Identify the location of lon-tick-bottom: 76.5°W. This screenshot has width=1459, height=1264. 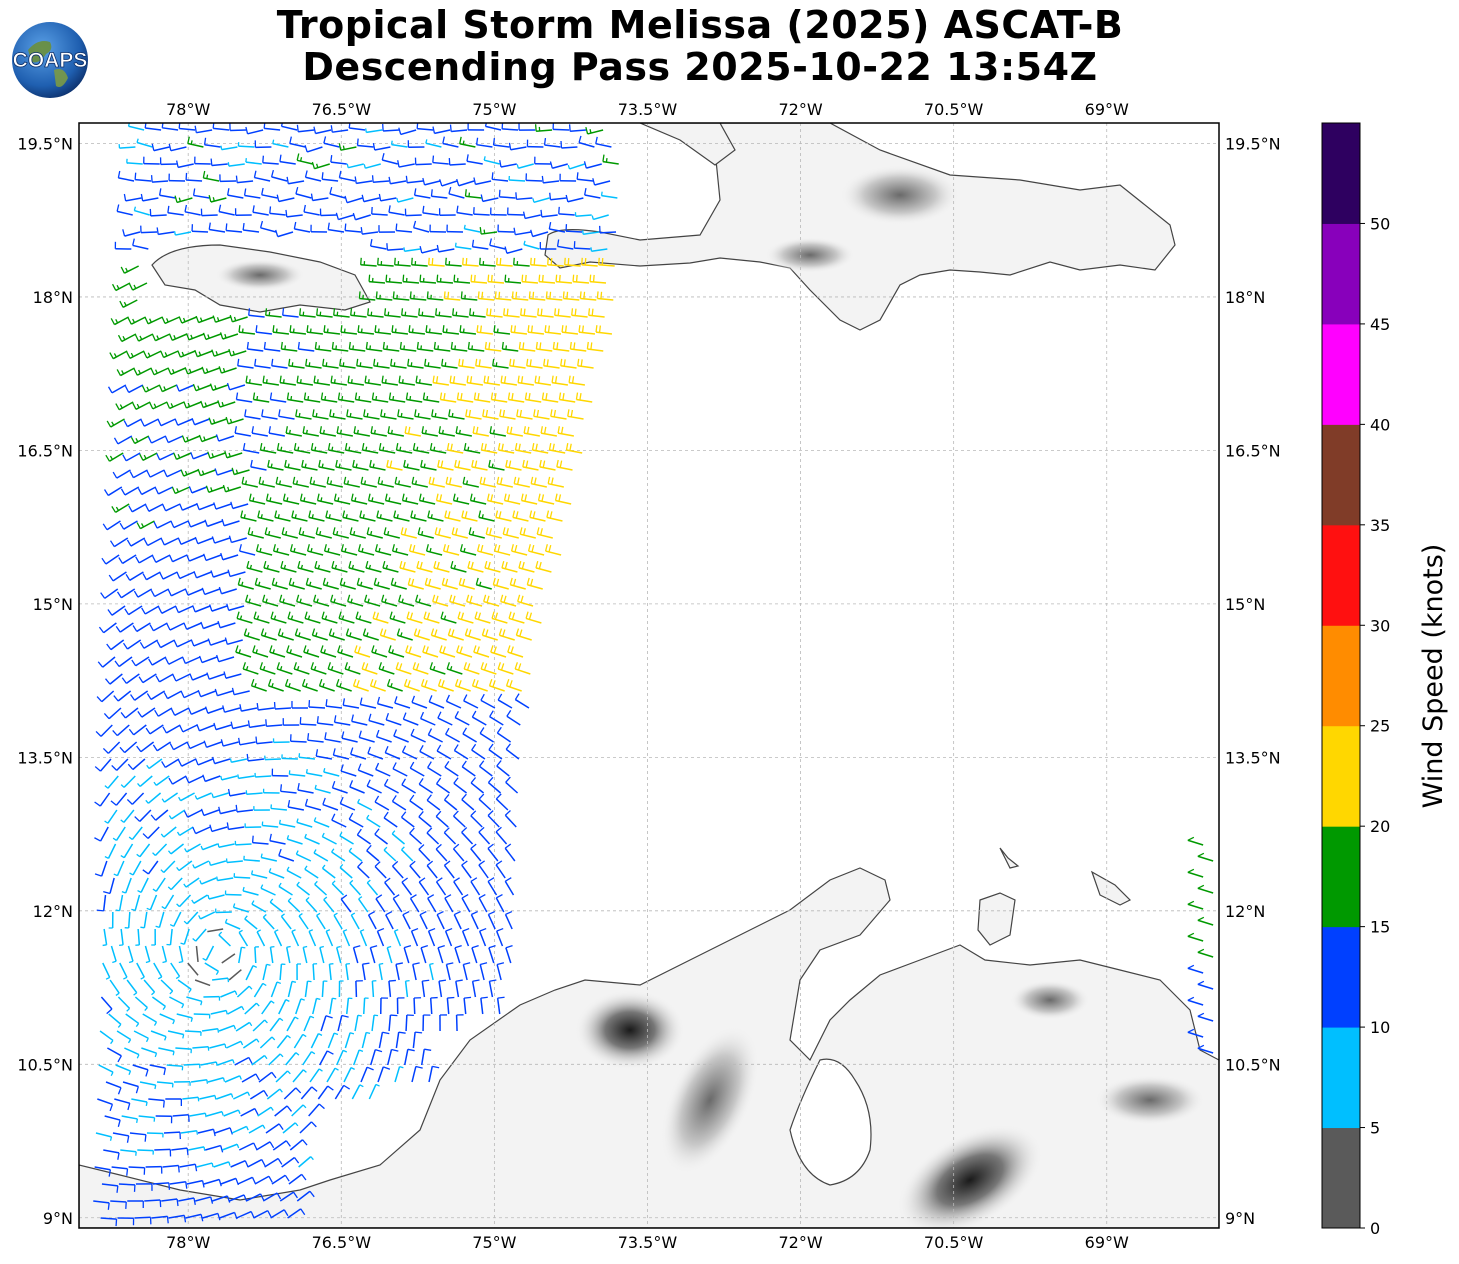
(342, 1242).